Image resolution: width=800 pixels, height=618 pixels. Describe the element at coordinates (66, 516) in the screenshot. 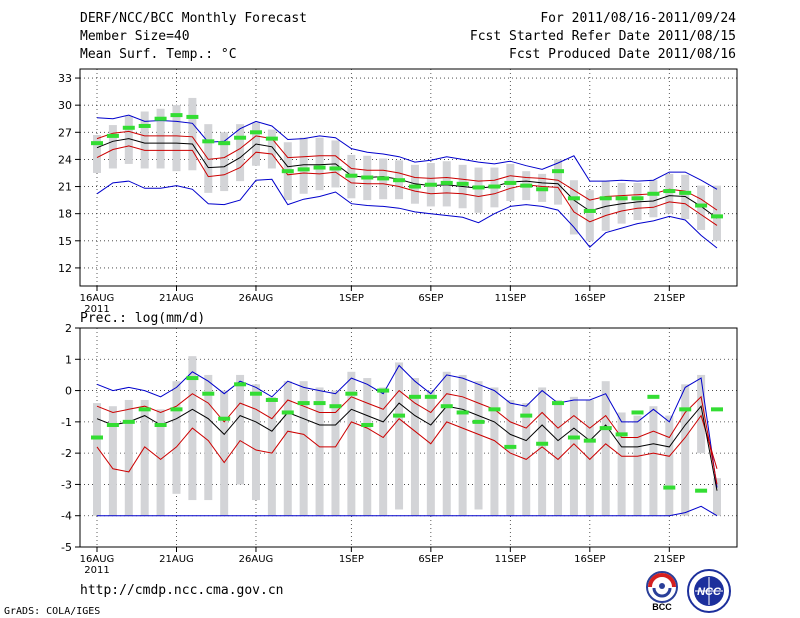

I see `prec-ytick-label: -4` at that location.